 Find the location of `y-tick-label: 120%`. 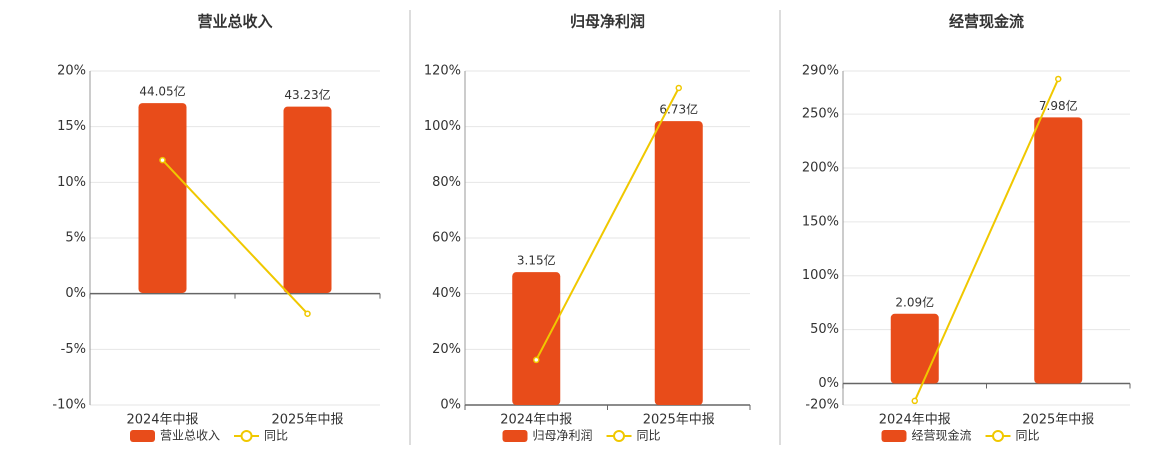

y-tick-label: 120% is located at coordinates (442, 71).